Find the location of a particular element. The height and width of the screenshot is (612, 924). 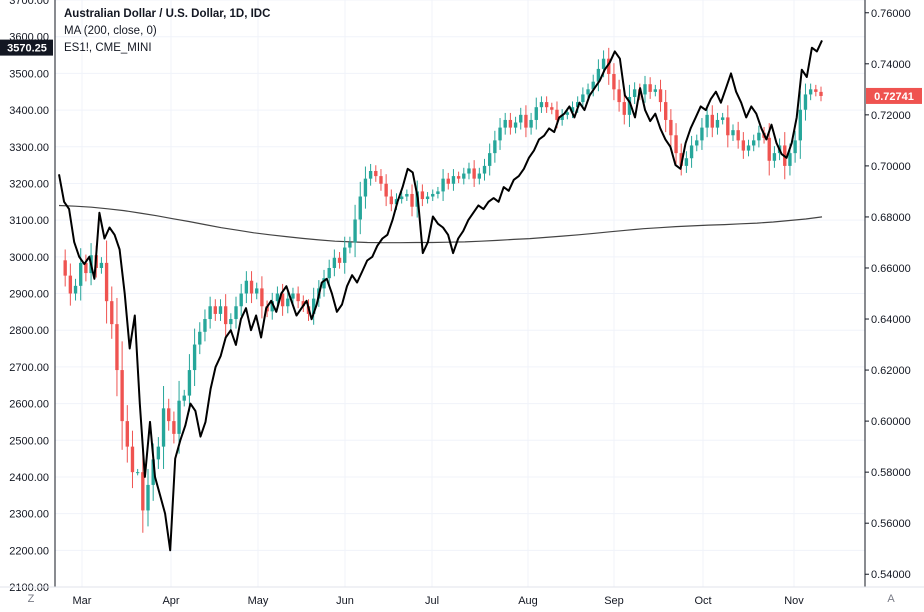

x-tick-label: Oct is located at coordinates (702, 601).